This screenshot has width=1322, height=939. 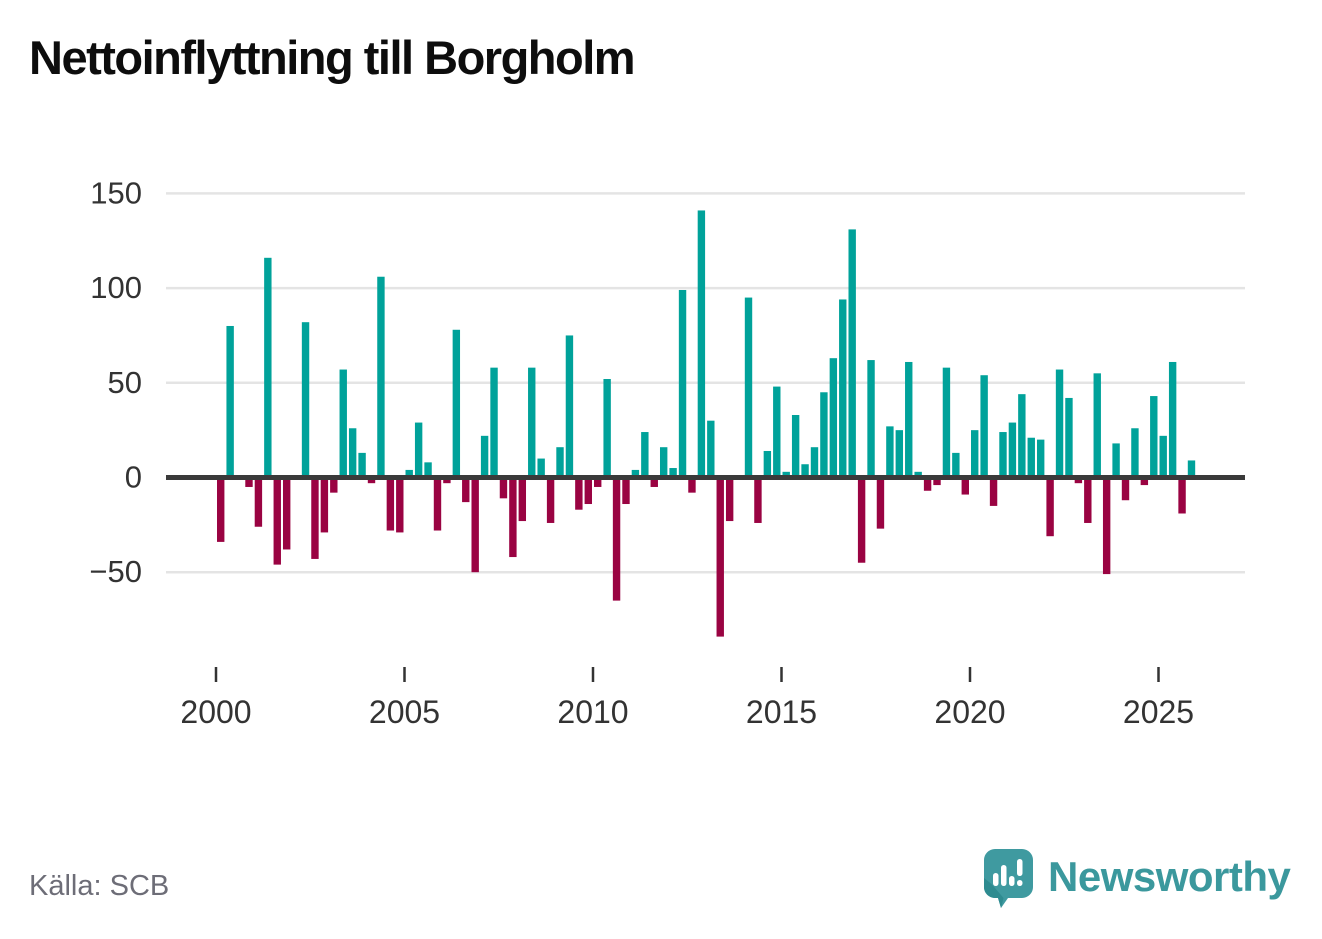 I want to click on x-tick-label: 2015, so click(x=781, y=712).